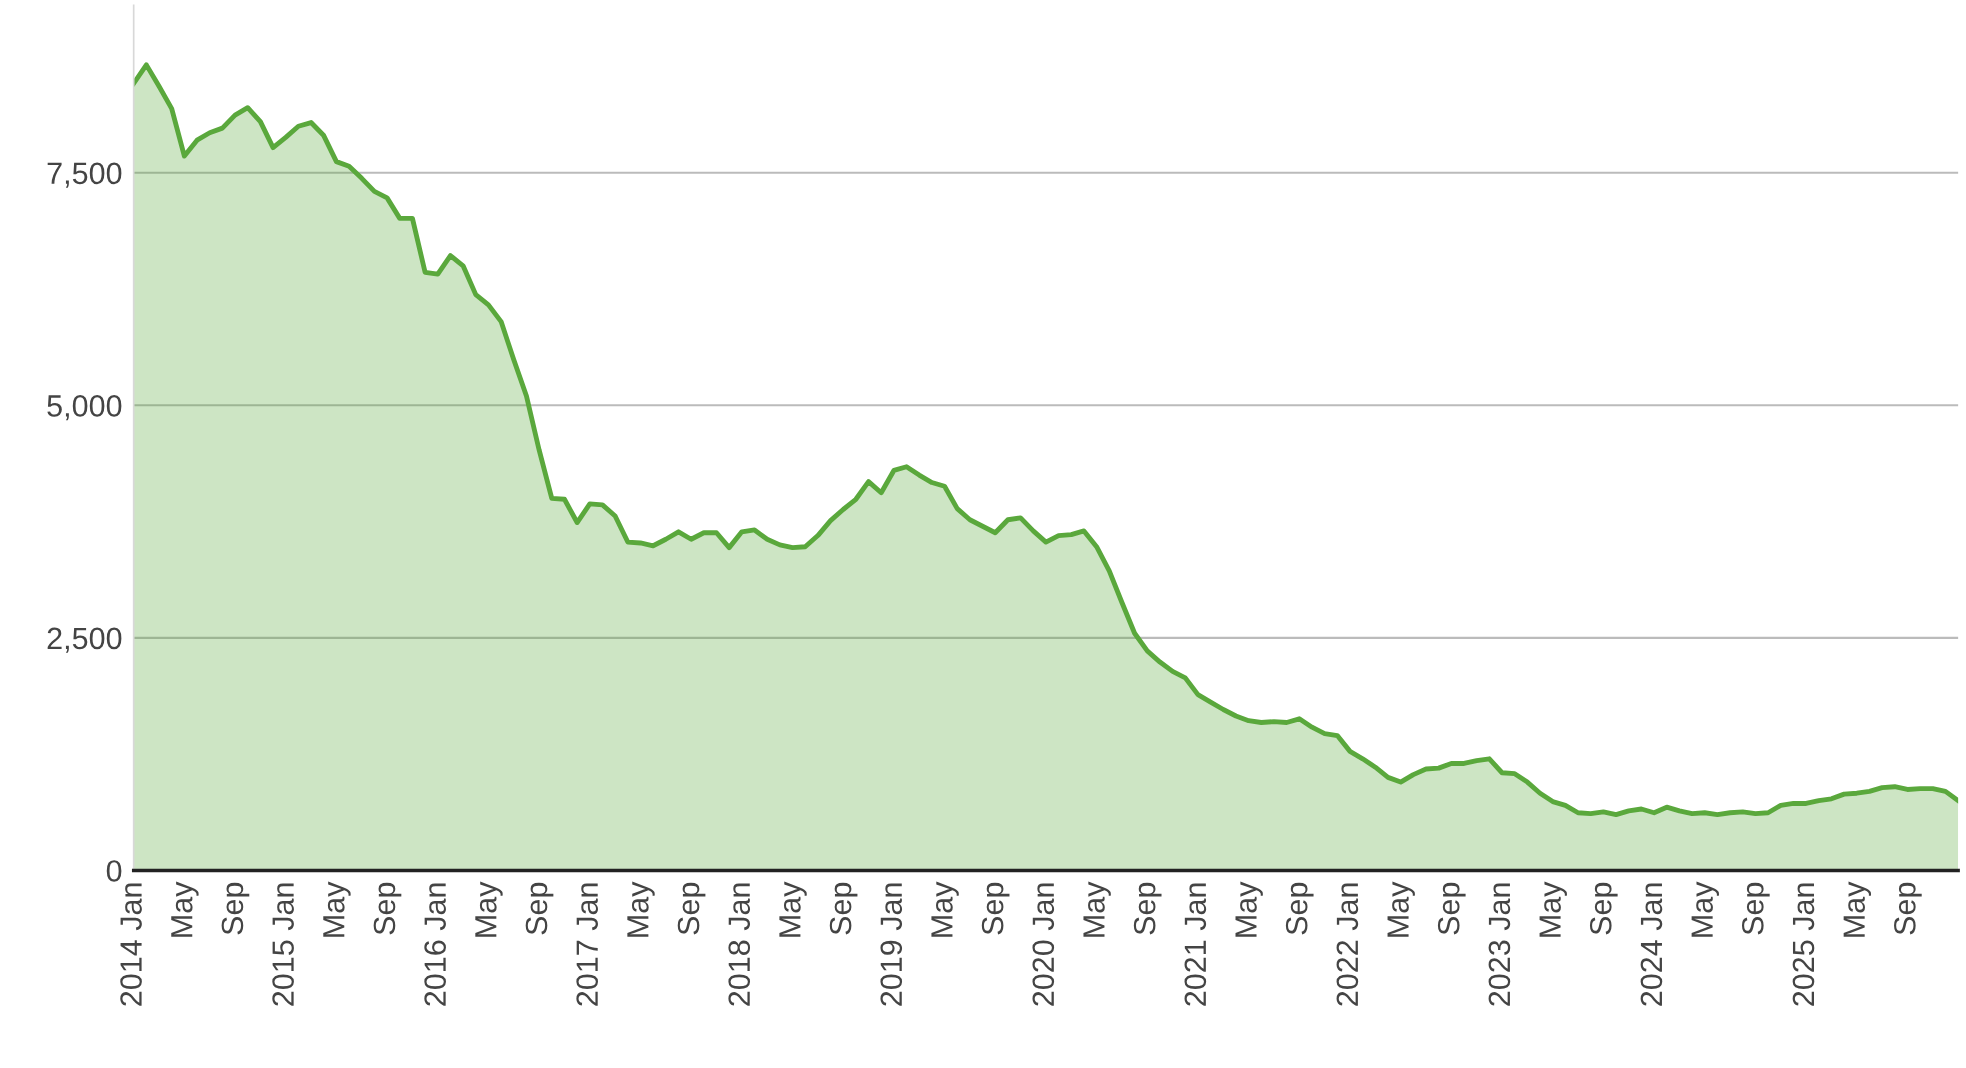  Describe the element at coordinates (283, 944) in the screenshot. I see `x-tick-label: 2015 Jan` at that location.